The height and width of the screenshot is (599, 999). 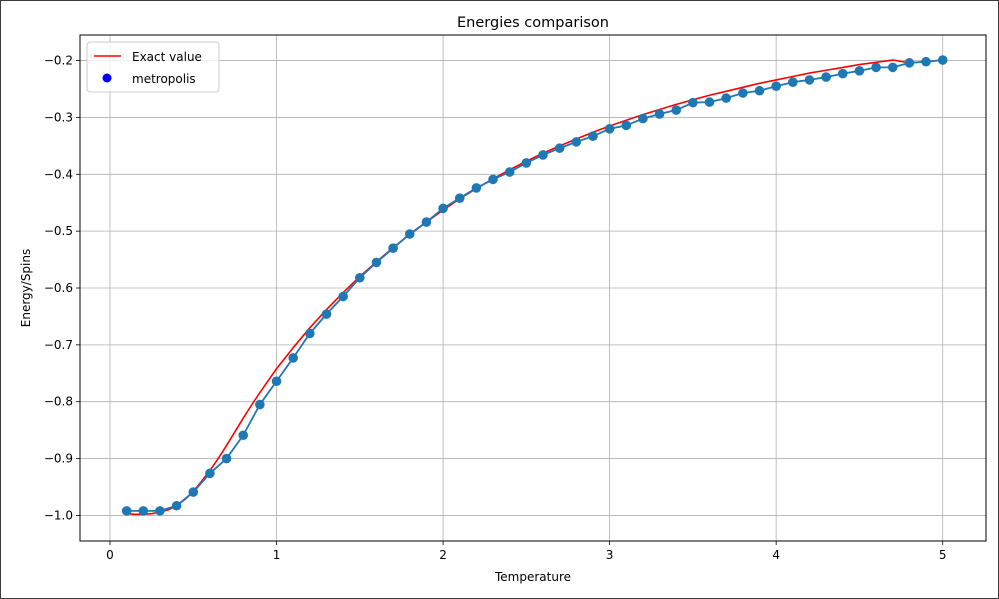 What do you see at coordinates (58, 117) in the screenshot?
I see `y-tick-label: −0.3` at bounding box center [58, 117].